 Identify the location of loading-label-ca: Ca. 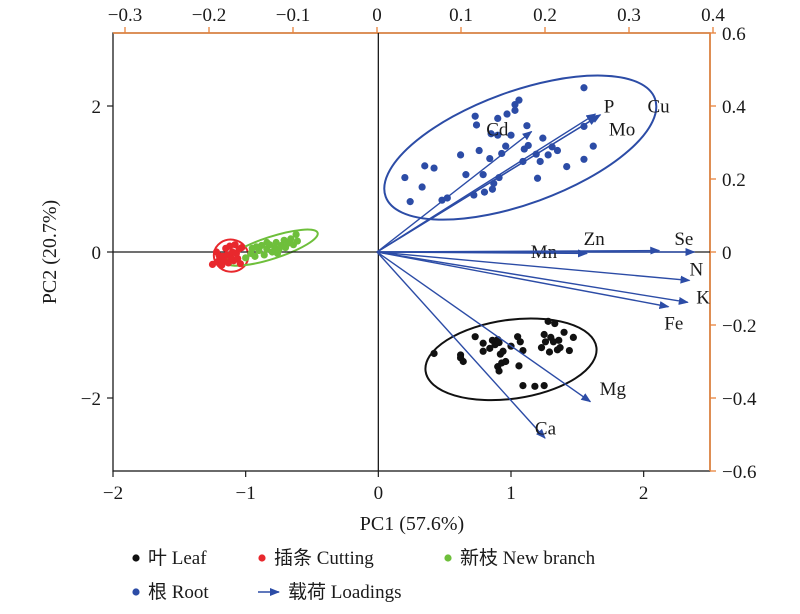
(546, 429).